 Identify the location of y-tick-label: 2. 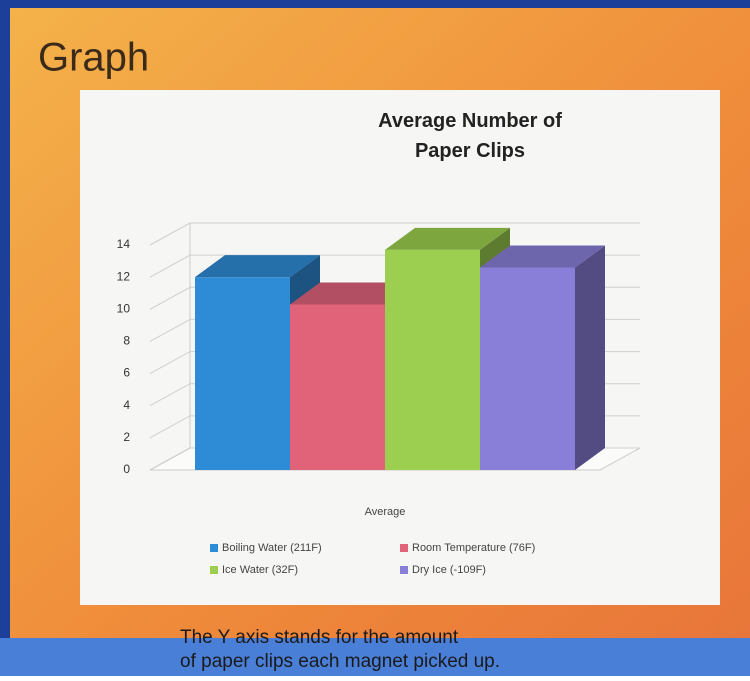
(126, 437).